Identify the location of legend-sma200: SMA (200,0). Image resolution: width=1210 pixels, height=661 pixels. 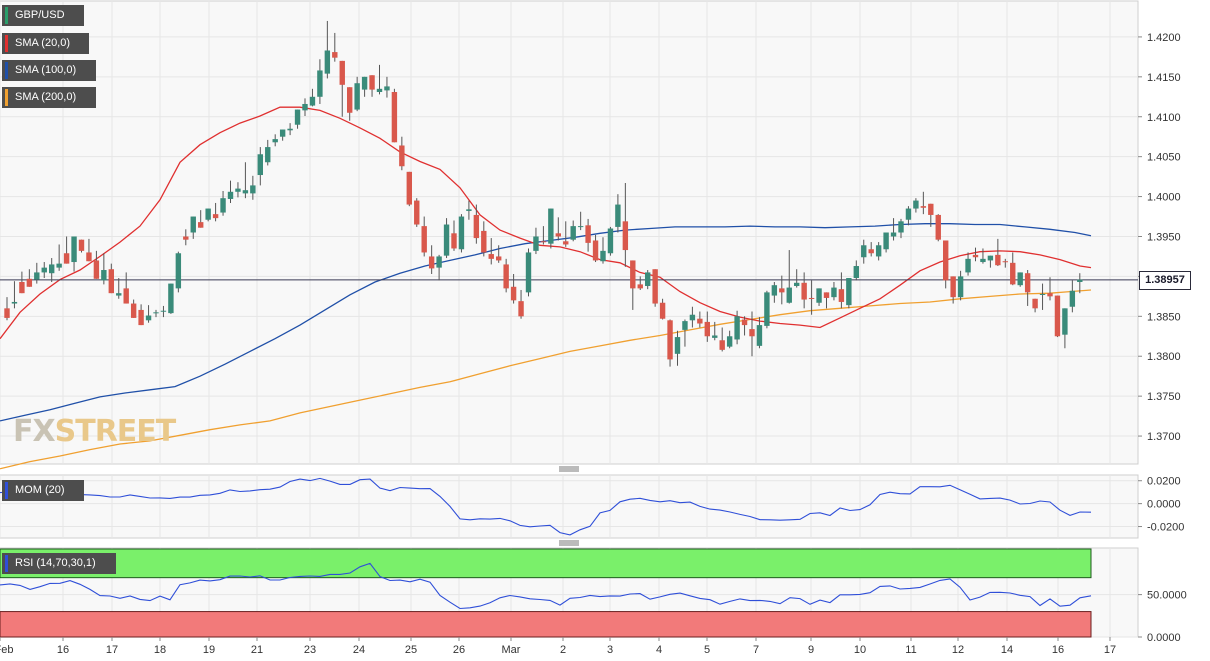
(49, 97).